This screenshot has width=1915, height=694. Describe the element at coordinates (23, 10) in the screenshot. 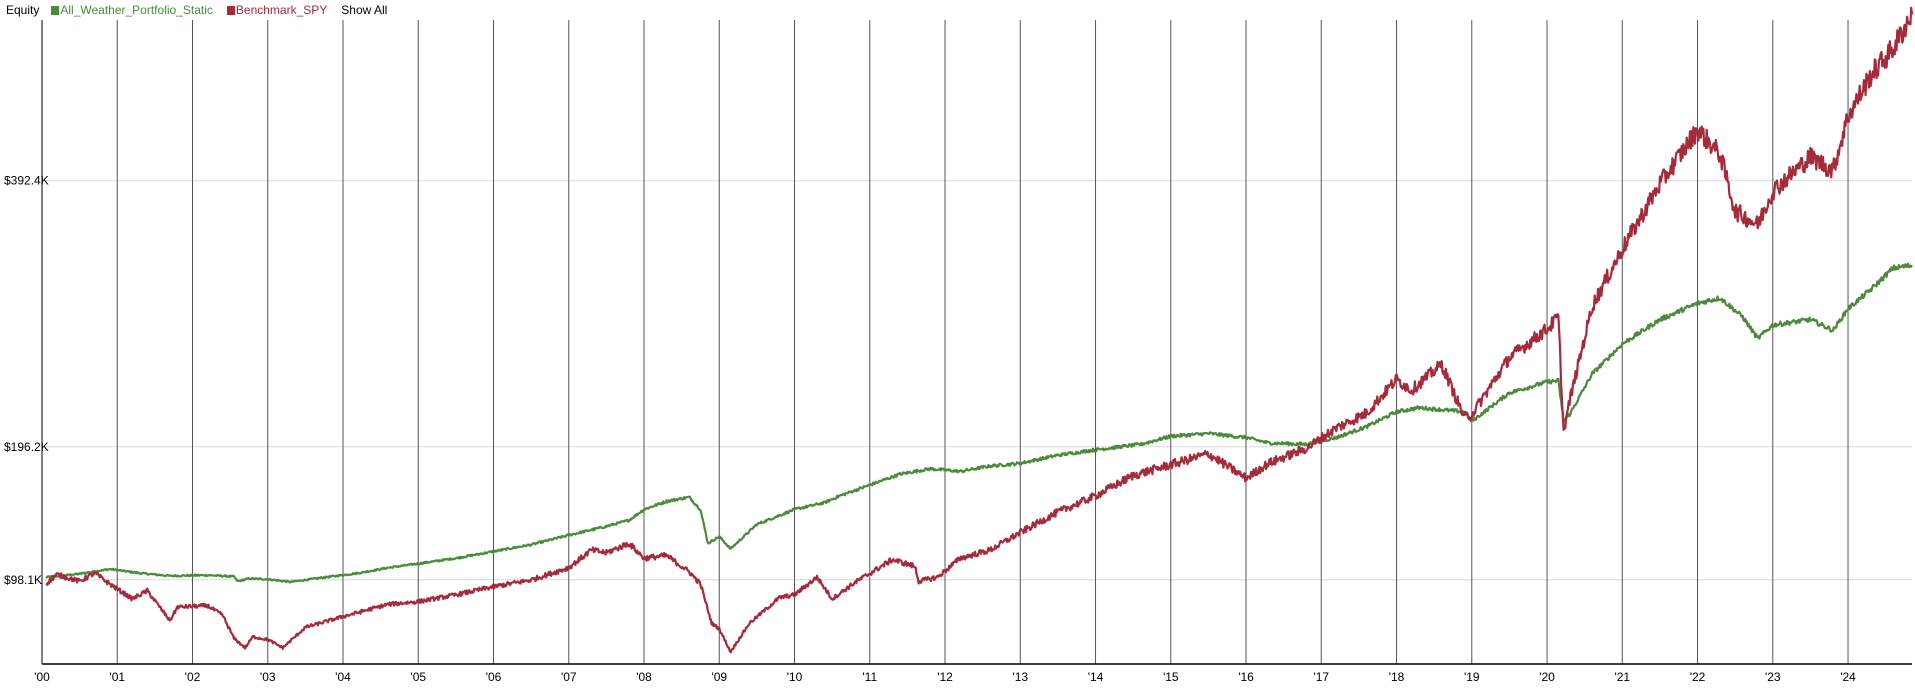

I see `legend-title: Equity` at that location.